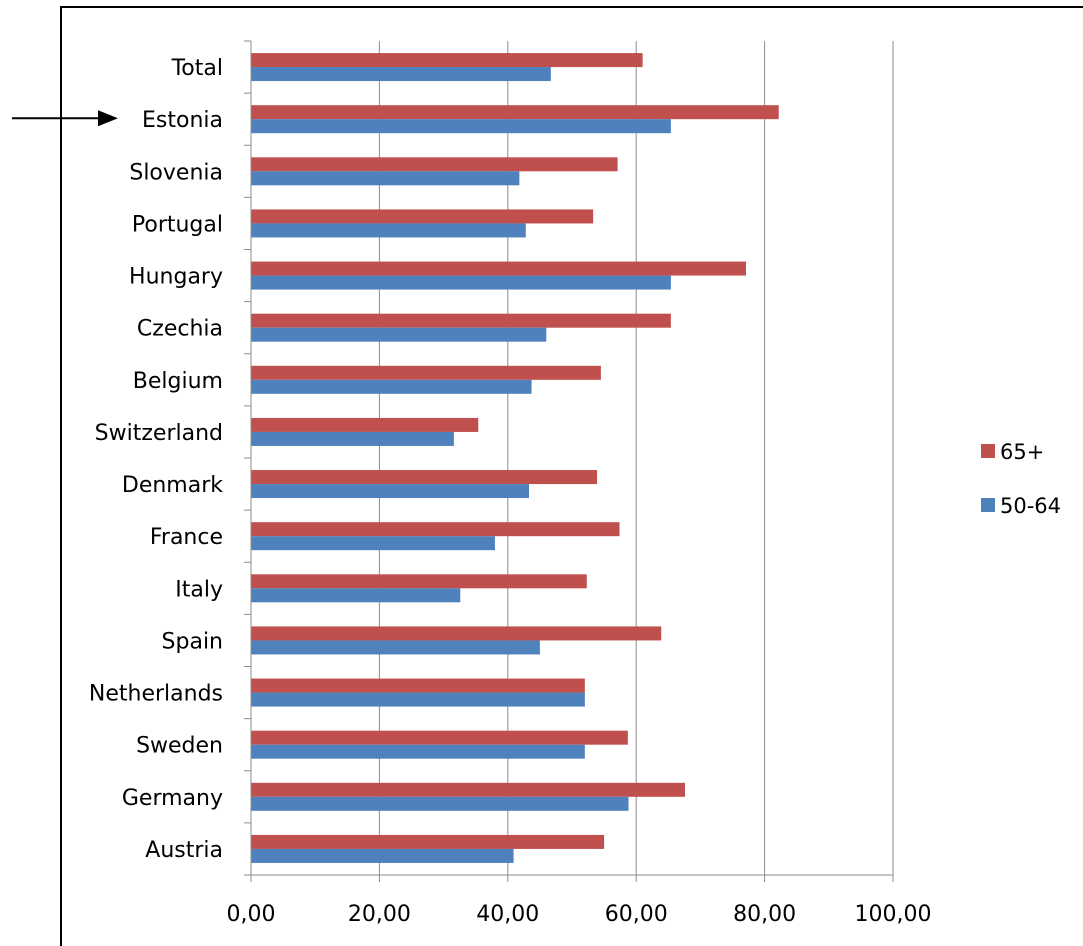 Image resolution: width=1083 pixels, height=946 pixels. Describe the element at coordinates (428, 841) in the screenshot. I see `bar-65plus-austria` at that location.